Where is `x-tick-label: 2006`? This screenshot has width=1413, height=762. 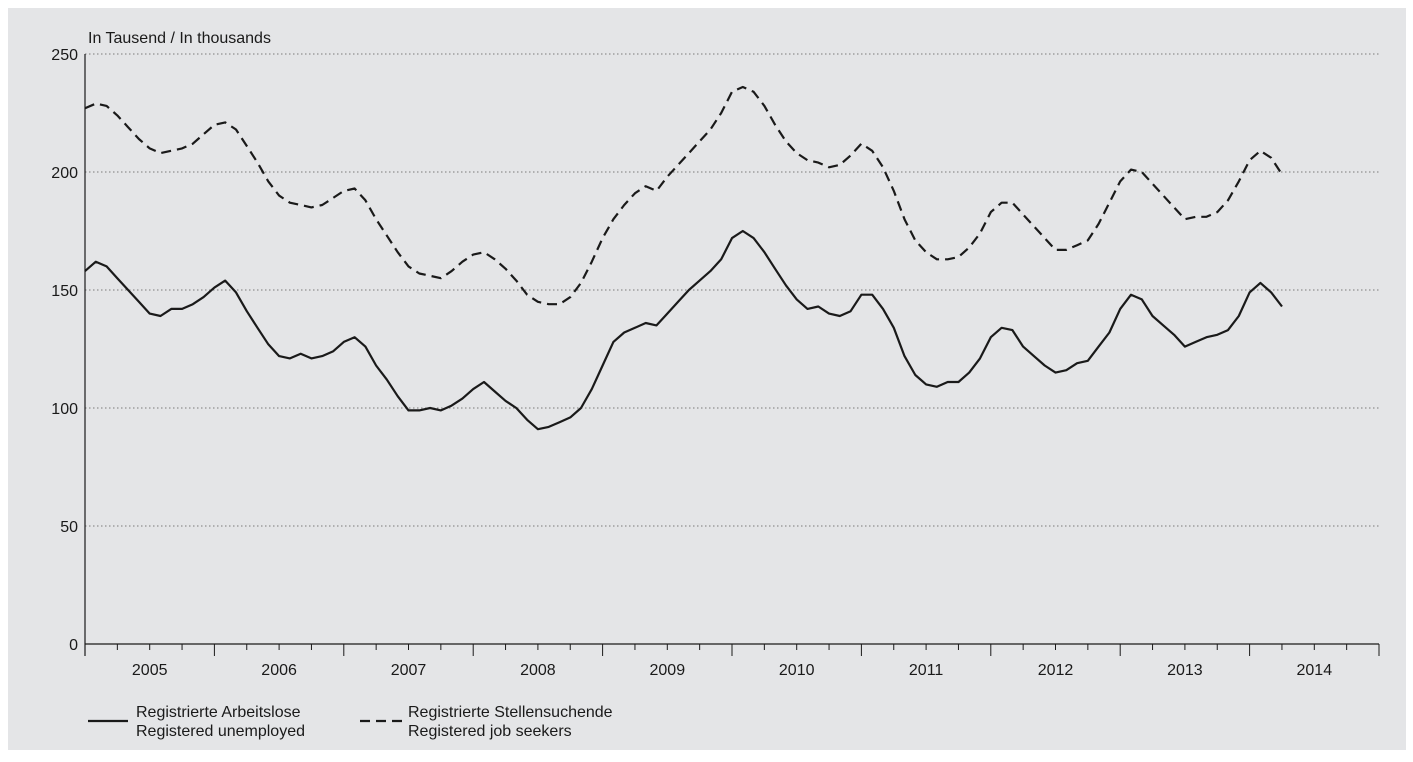 x-tick-label: 2006 is located at coordinates (279, 670).